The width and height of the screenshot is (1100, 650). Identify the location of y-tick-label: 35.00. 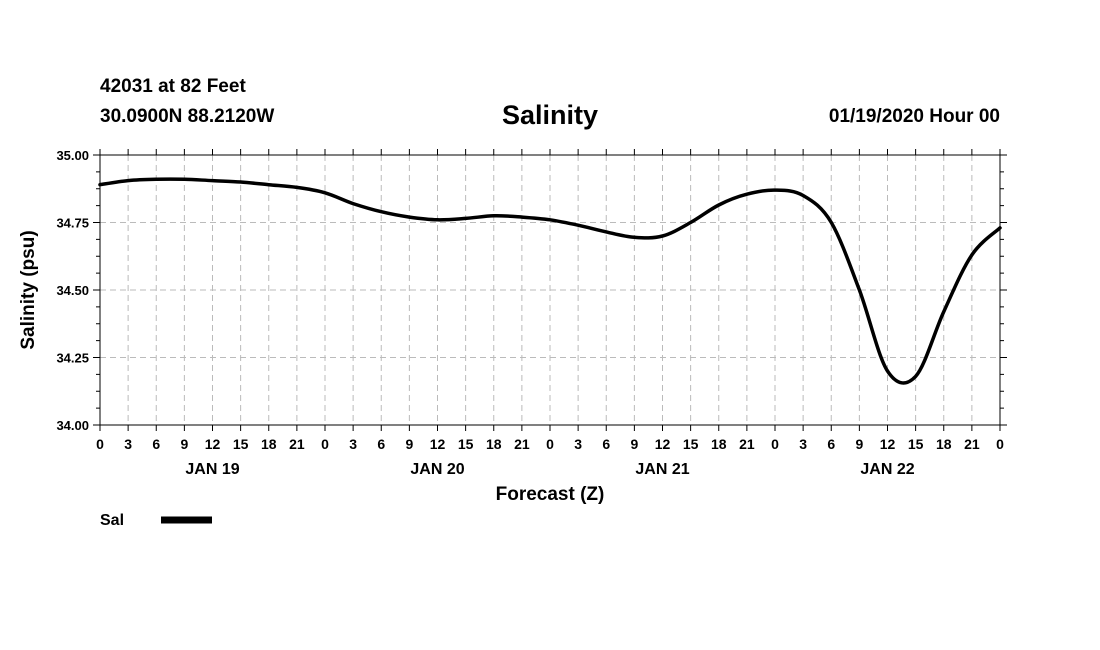
(72, 155).